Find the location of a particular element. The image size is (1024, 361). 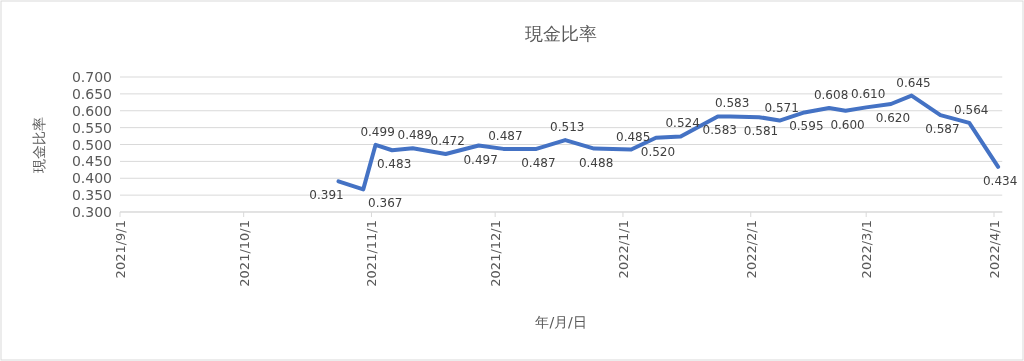

data-label: 0.488 is located at coordinates (596, 162).